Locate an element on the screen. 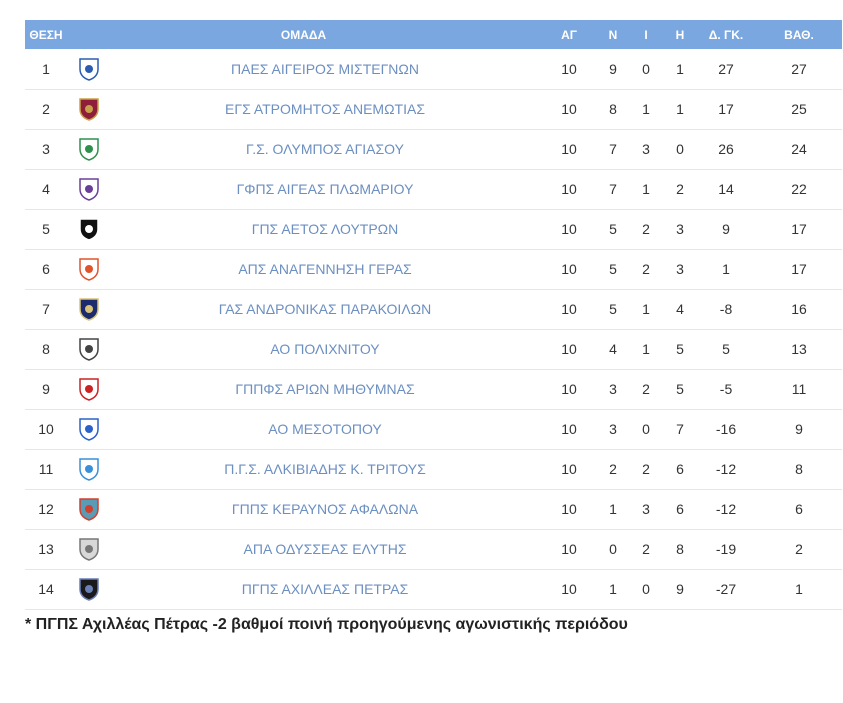 The width and height of the screenshot is (843, 703). position-cell: 4 is located at coordinates (46, 189).